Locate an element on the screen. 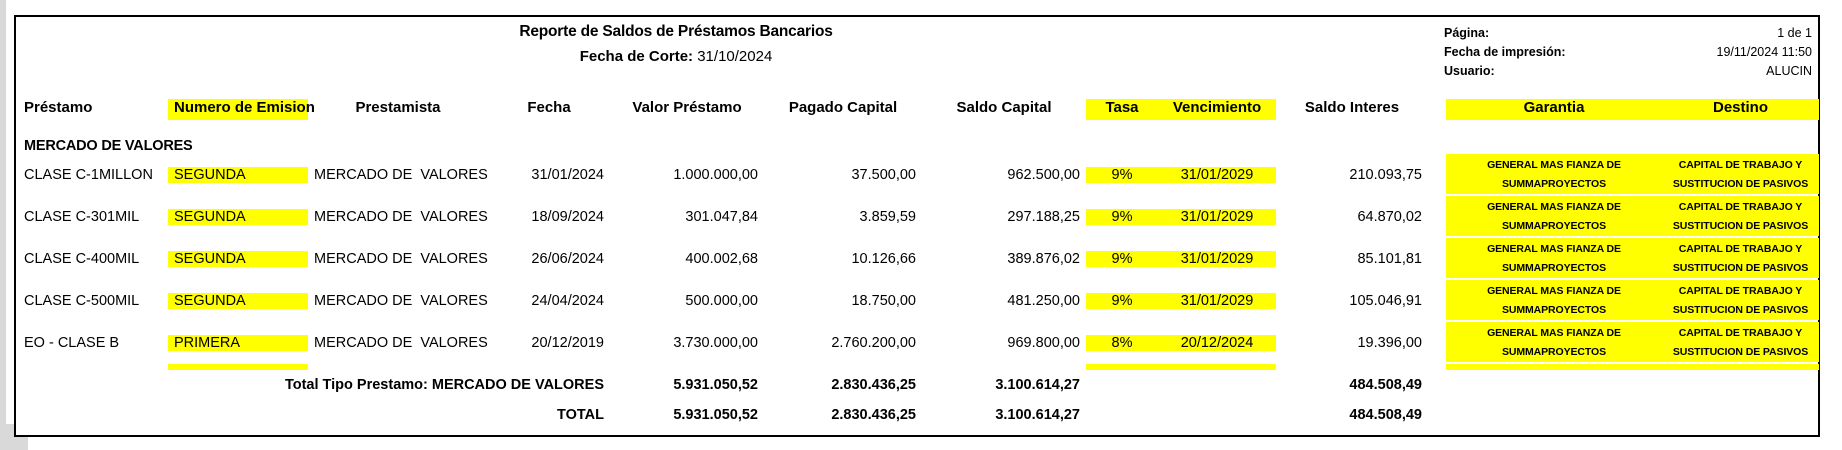 The image size is (1842, 450). report-title: Reporte de Saldos de Préstamos Bancarios is located at coordinates (676, 31).